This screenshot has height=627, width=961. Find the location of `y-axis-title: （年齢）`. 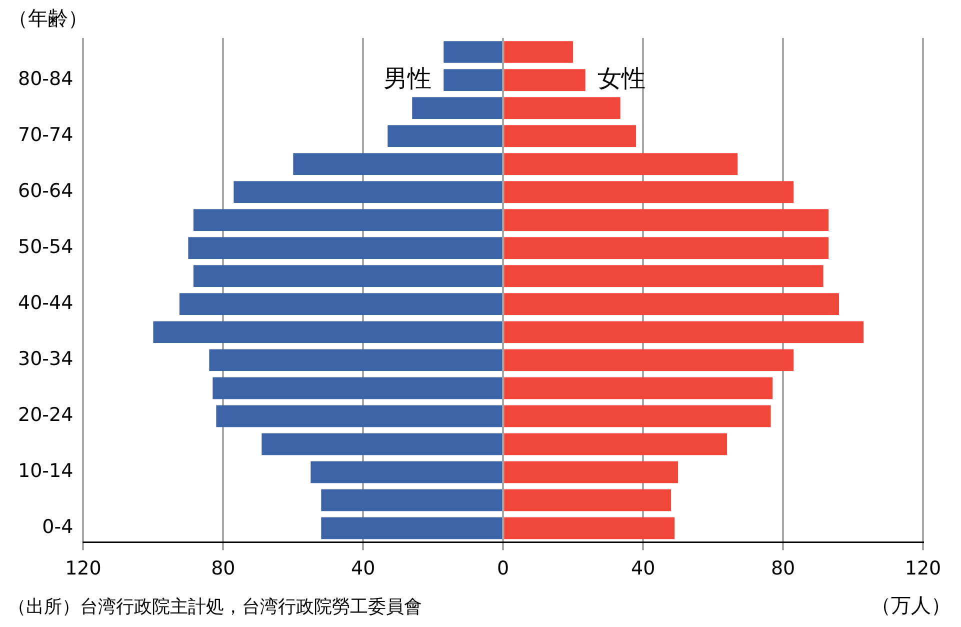

y-axis-title: （年齢） is located at coordinates (48, 18).